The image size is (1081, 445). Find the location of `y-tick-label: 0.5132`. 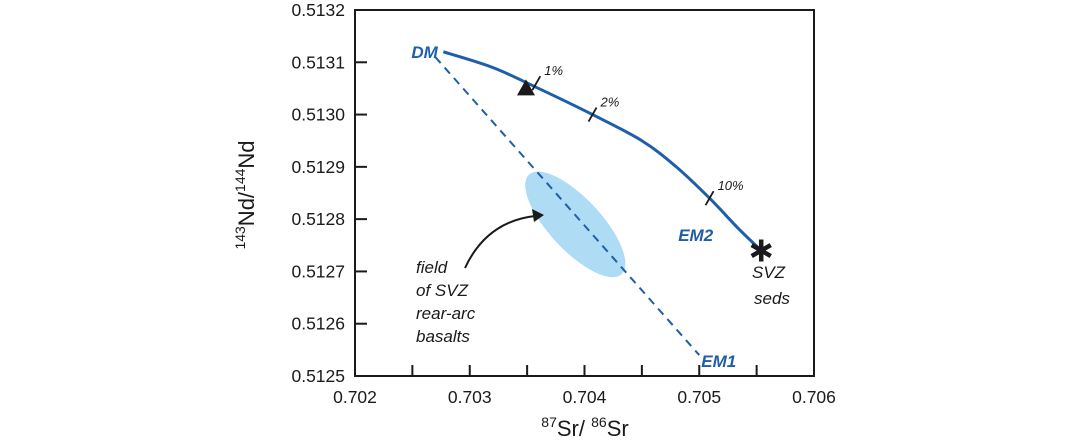

y-tick-label: 0.5132 is located at coordinates (318, 10).